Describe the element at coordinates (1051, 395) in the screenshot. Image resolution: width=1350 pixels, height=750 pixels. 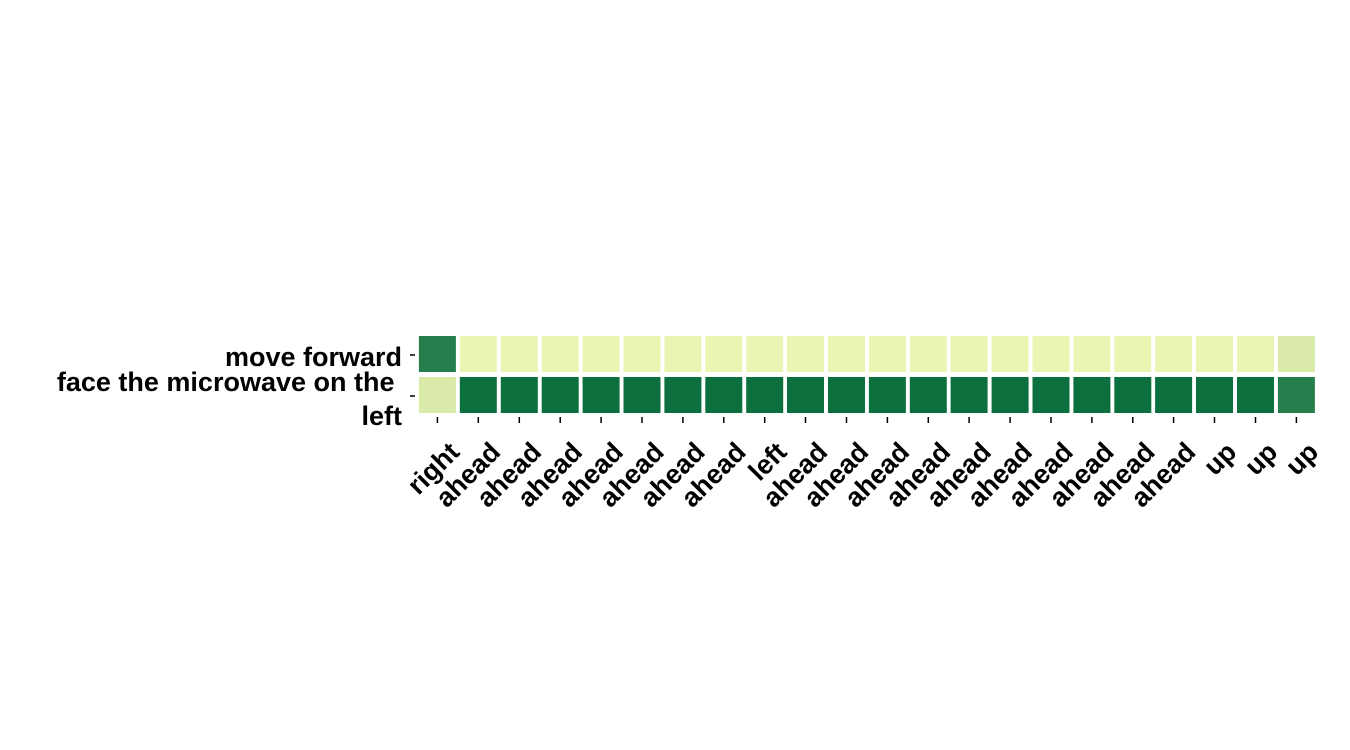
I see `heatmap-cell-r1-c15` at that location.